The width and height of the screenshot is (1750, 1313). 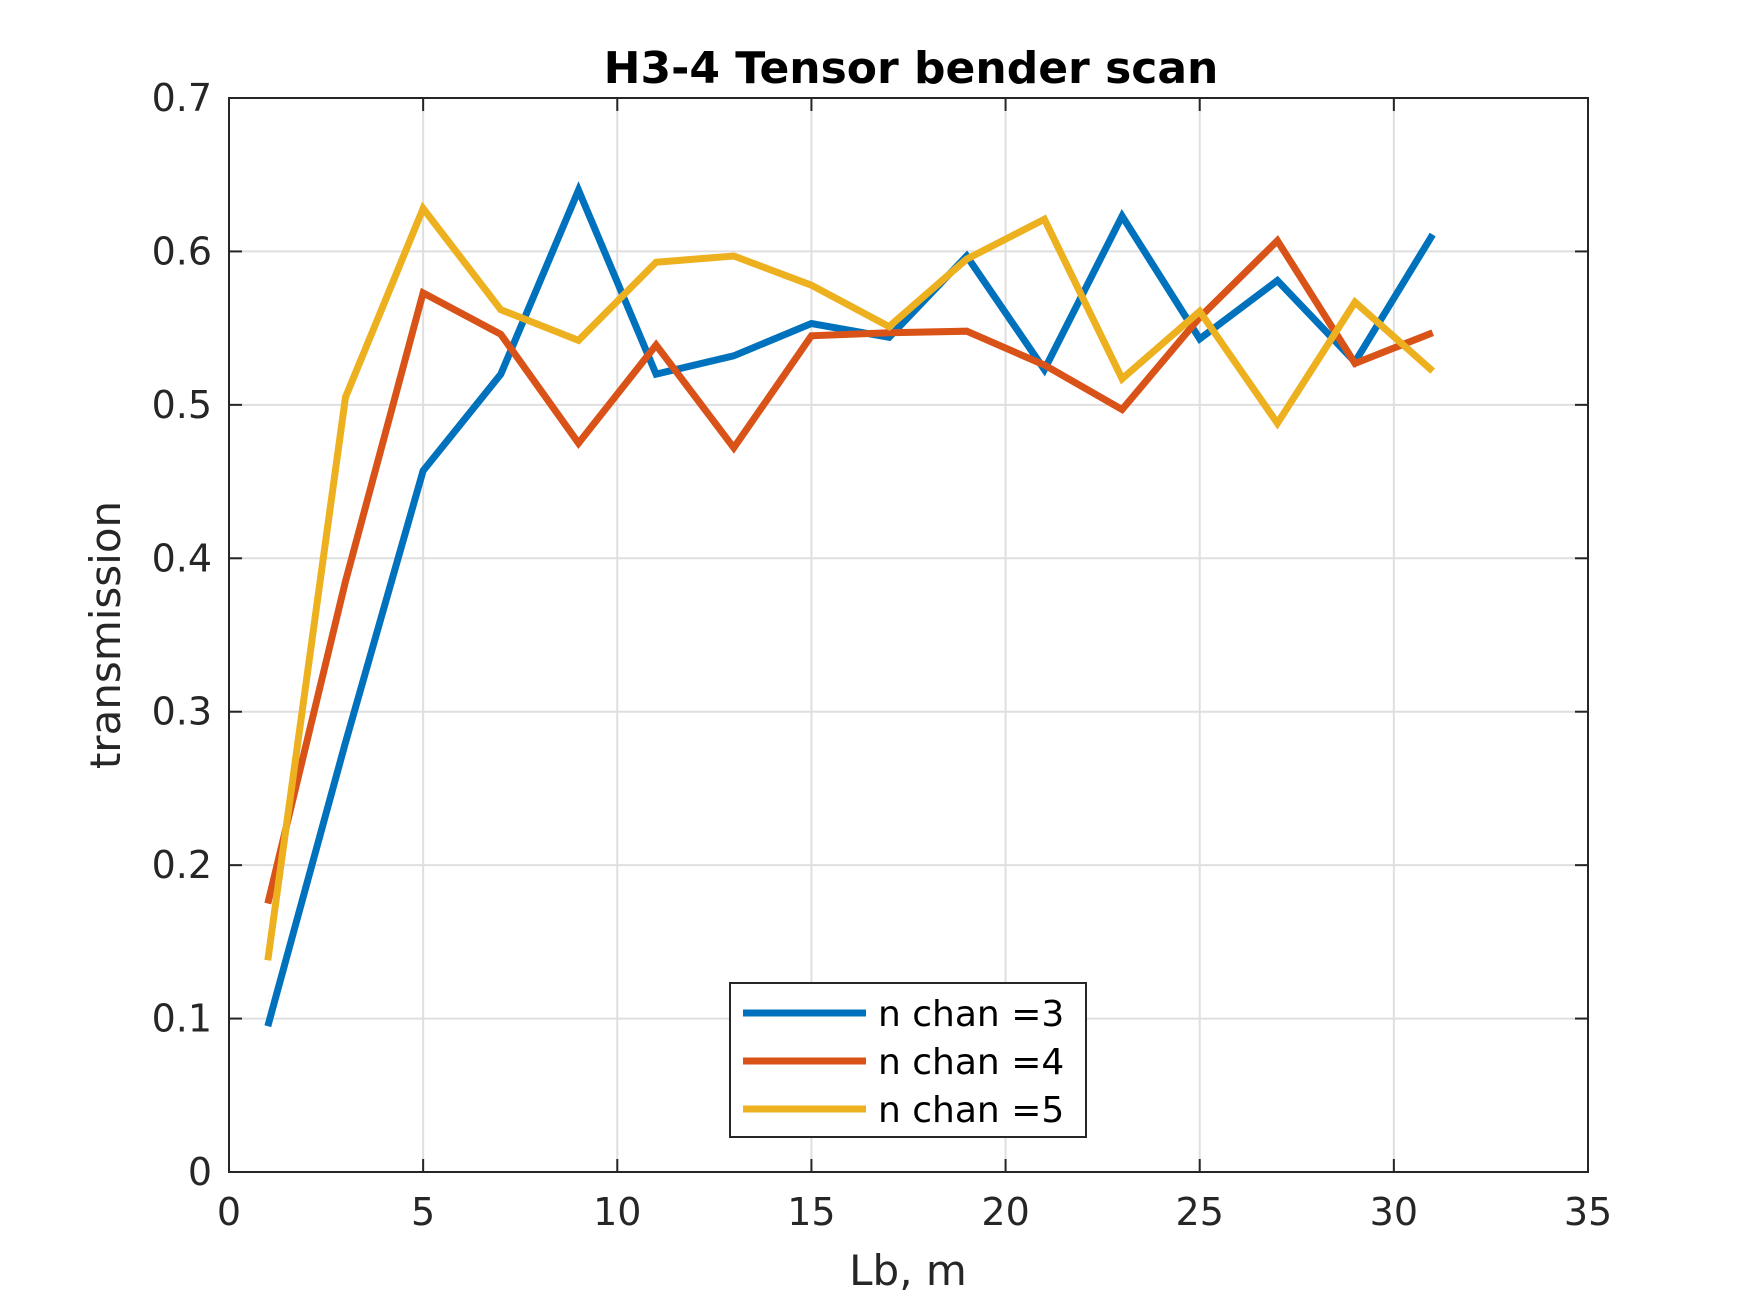 What do you see at coordinates (182, 251) in the screenshot?
I see `y-tick-label: 0.6` at bounding box center [182, 251].